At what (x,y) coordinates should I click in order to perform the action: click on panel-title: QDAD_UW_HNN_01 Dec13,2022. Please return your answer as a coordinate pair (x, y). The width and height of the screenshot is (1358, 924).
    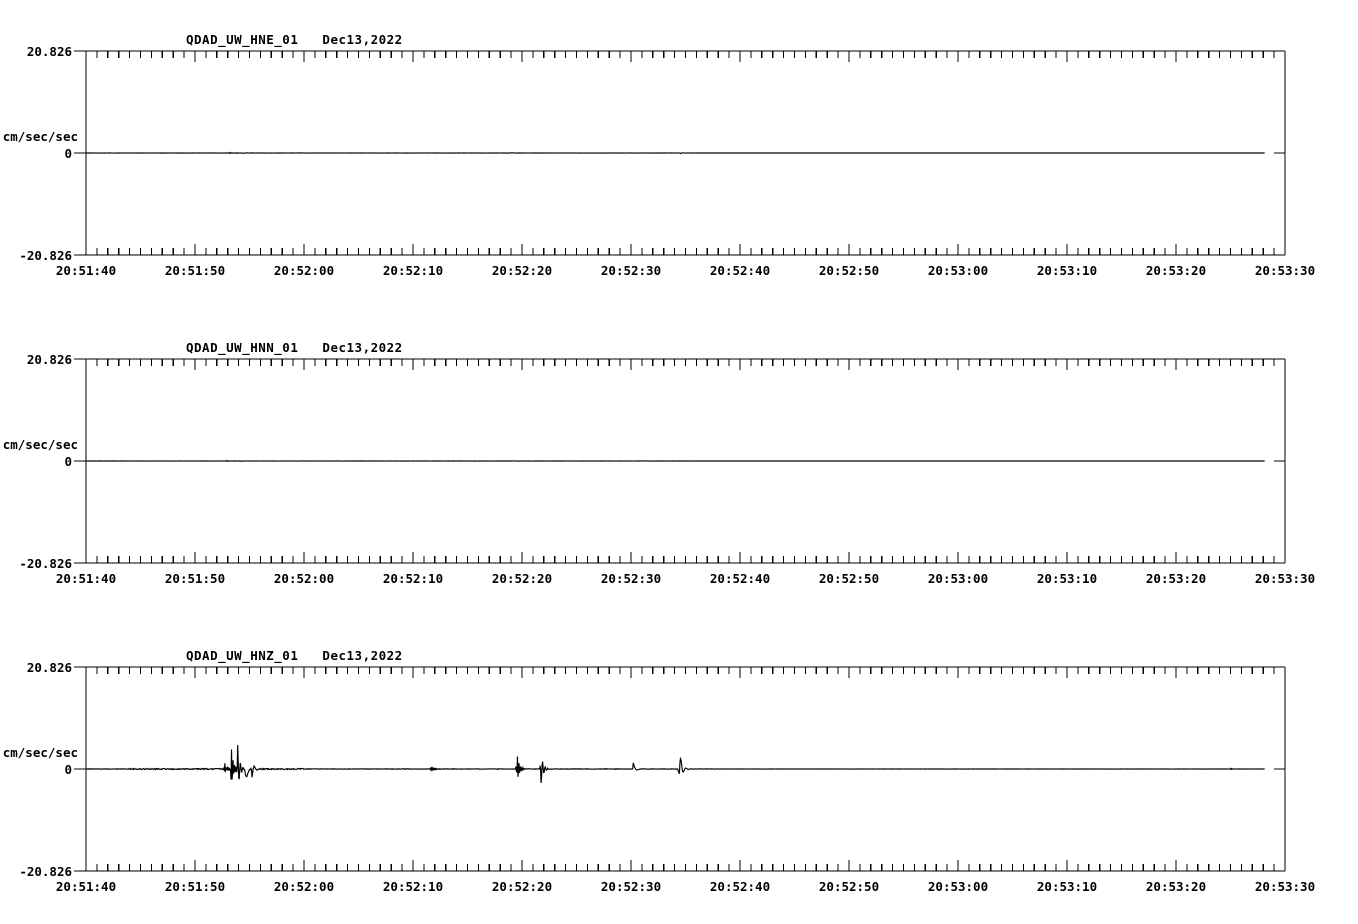
    Looking at the image, I should click on (294, 347).